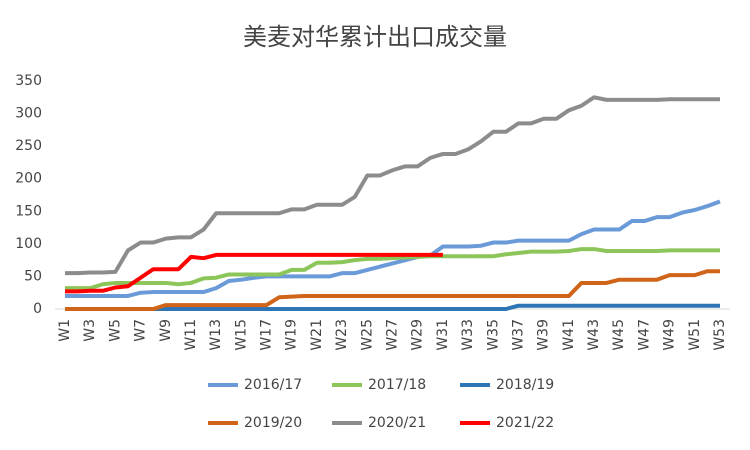 This screenshot has height=450, width=750. Describe the element at coordinates (267, 335) in the screenshot. I see `x-tick-label: W17` at that location.